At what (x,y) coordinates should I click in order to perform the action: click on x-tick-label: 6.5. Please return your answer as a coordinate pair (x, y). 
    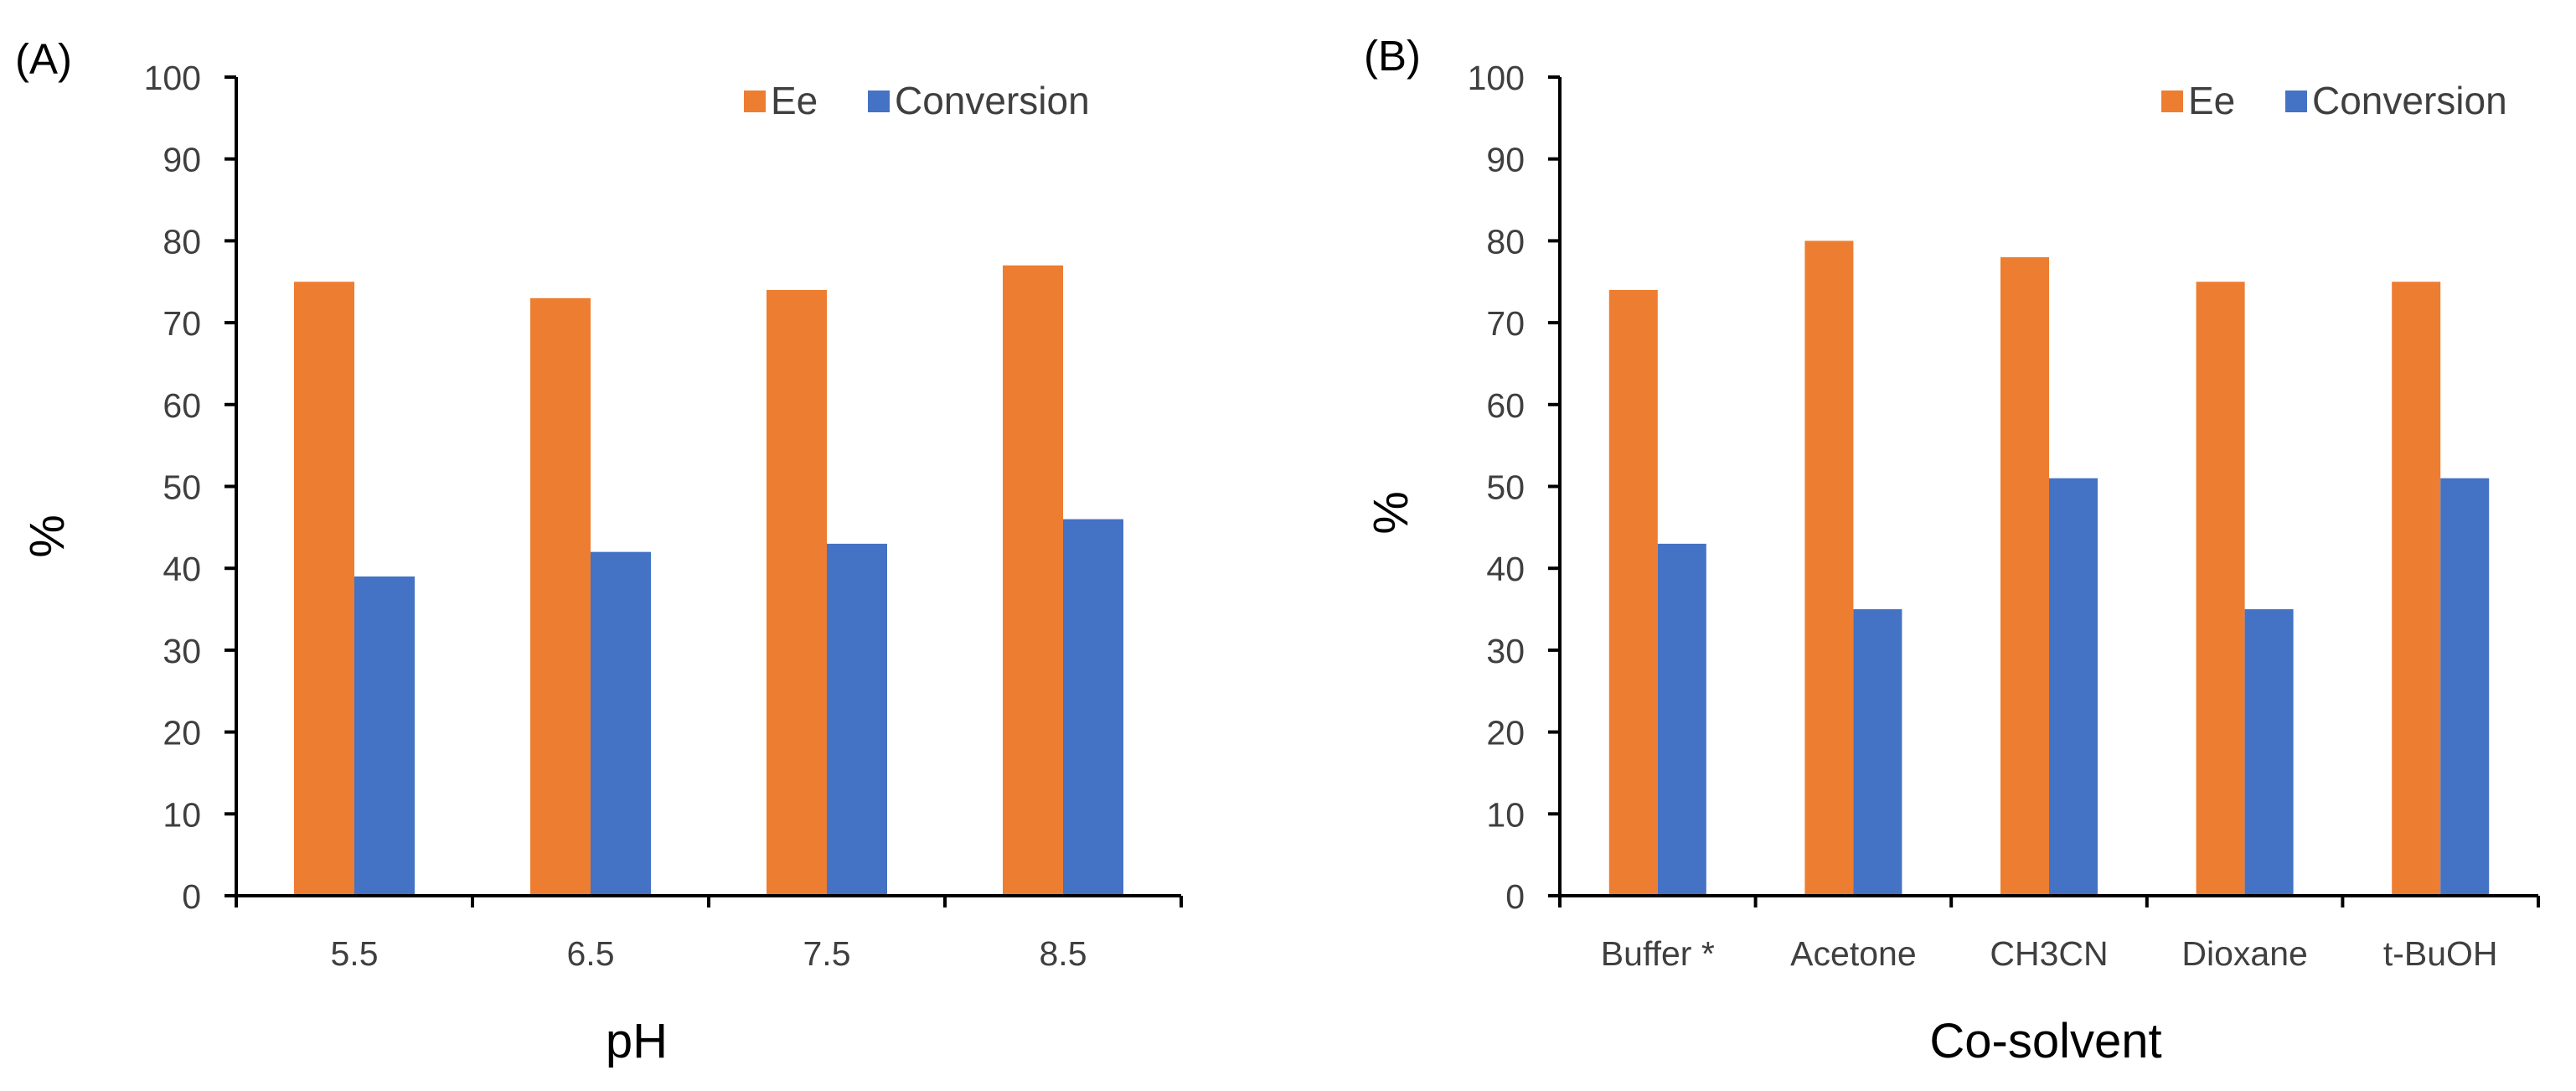
    Looking at the image, I should click on (591, 953).